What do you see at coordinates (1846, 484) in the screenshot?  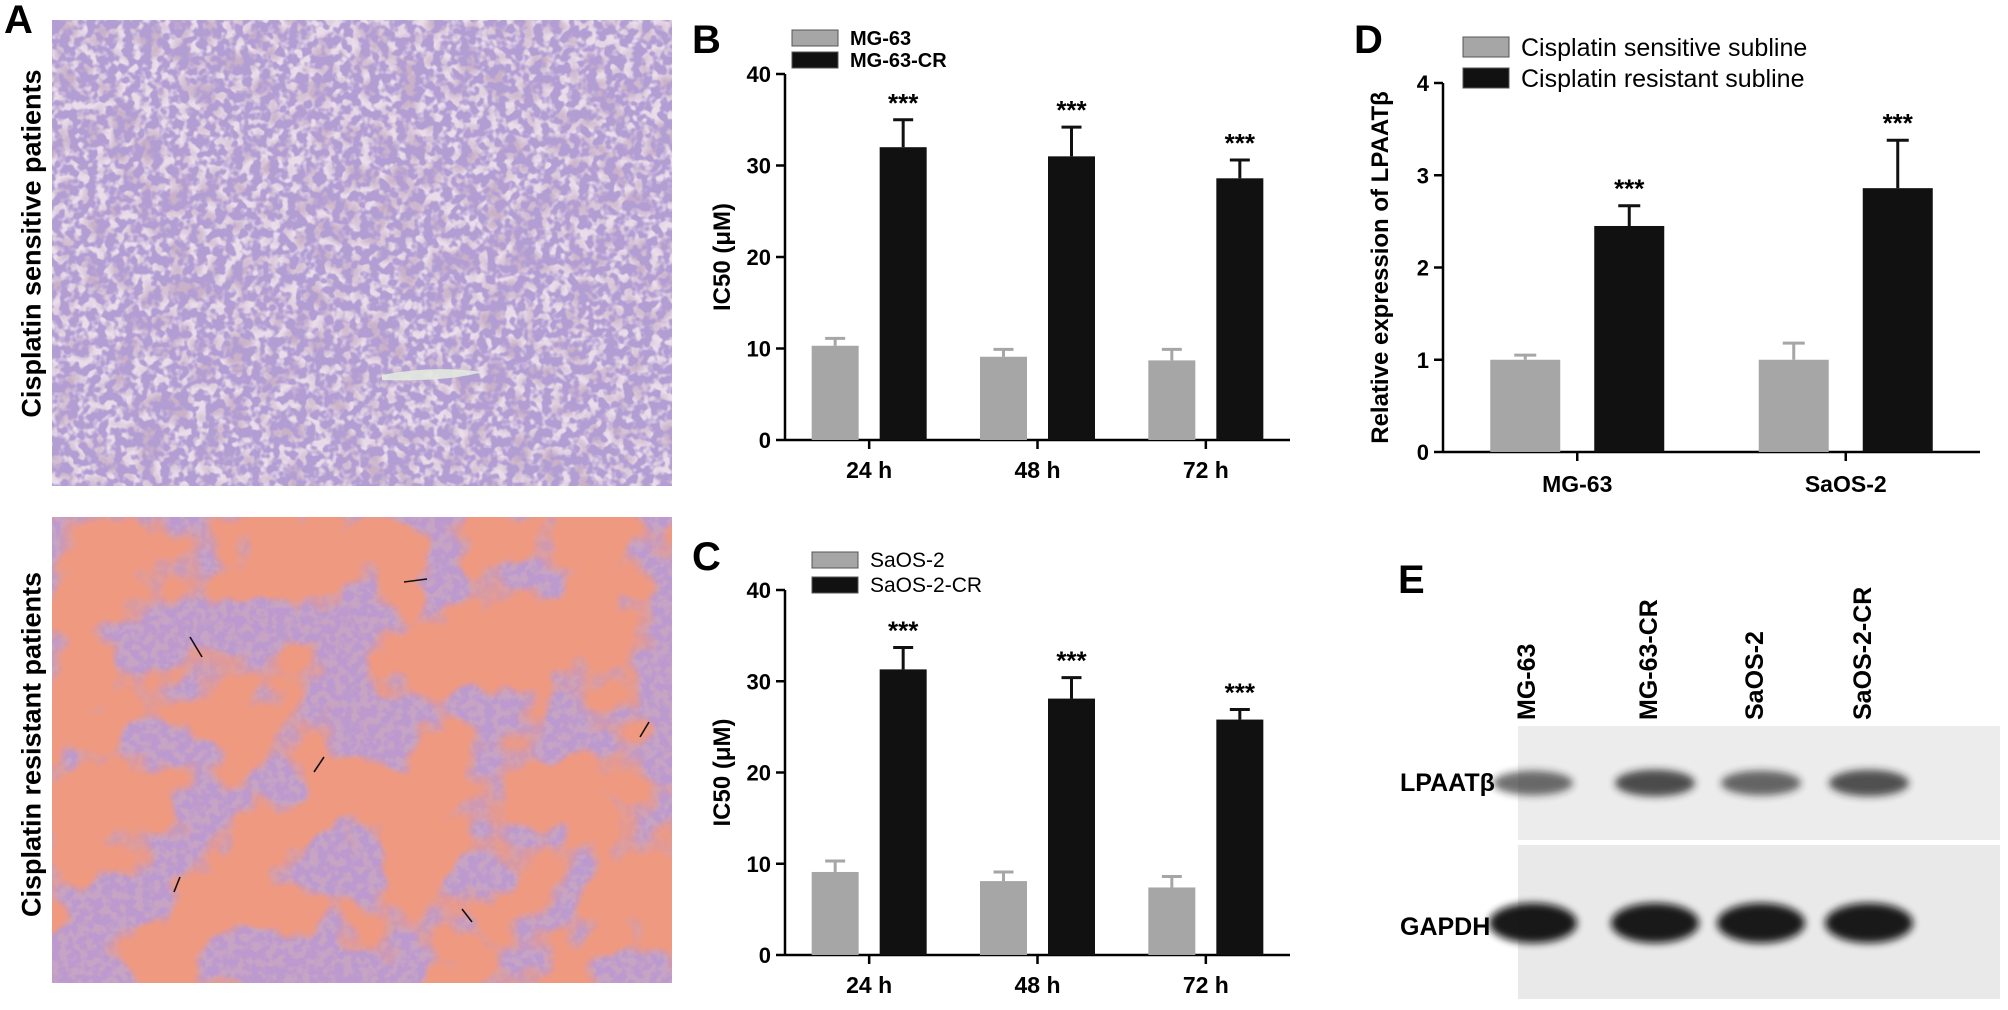 I see `x-tick-label: SaOS-2` at bounding box center [1846, 484].